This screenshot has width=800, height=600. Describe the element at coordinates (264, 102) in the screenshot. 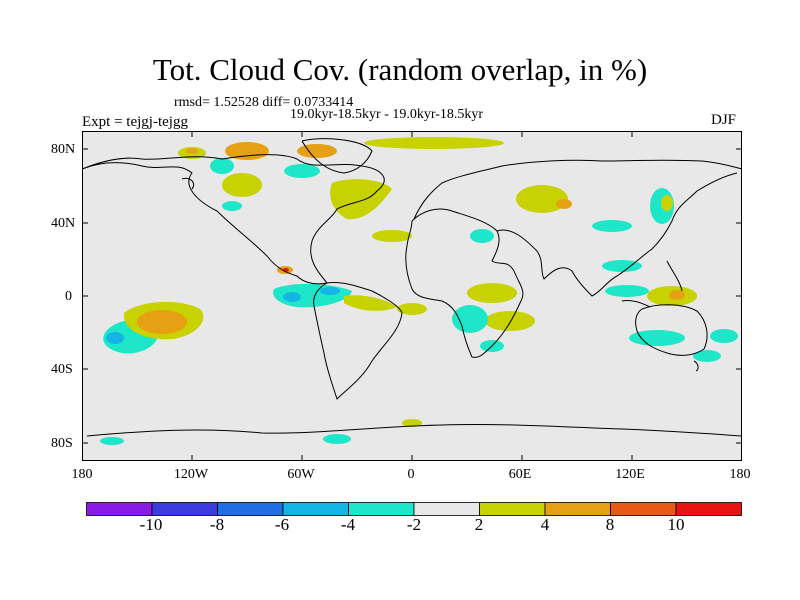

I see `stats-label: rmsd= 1.52528 diff= 0.0733414` at that location.